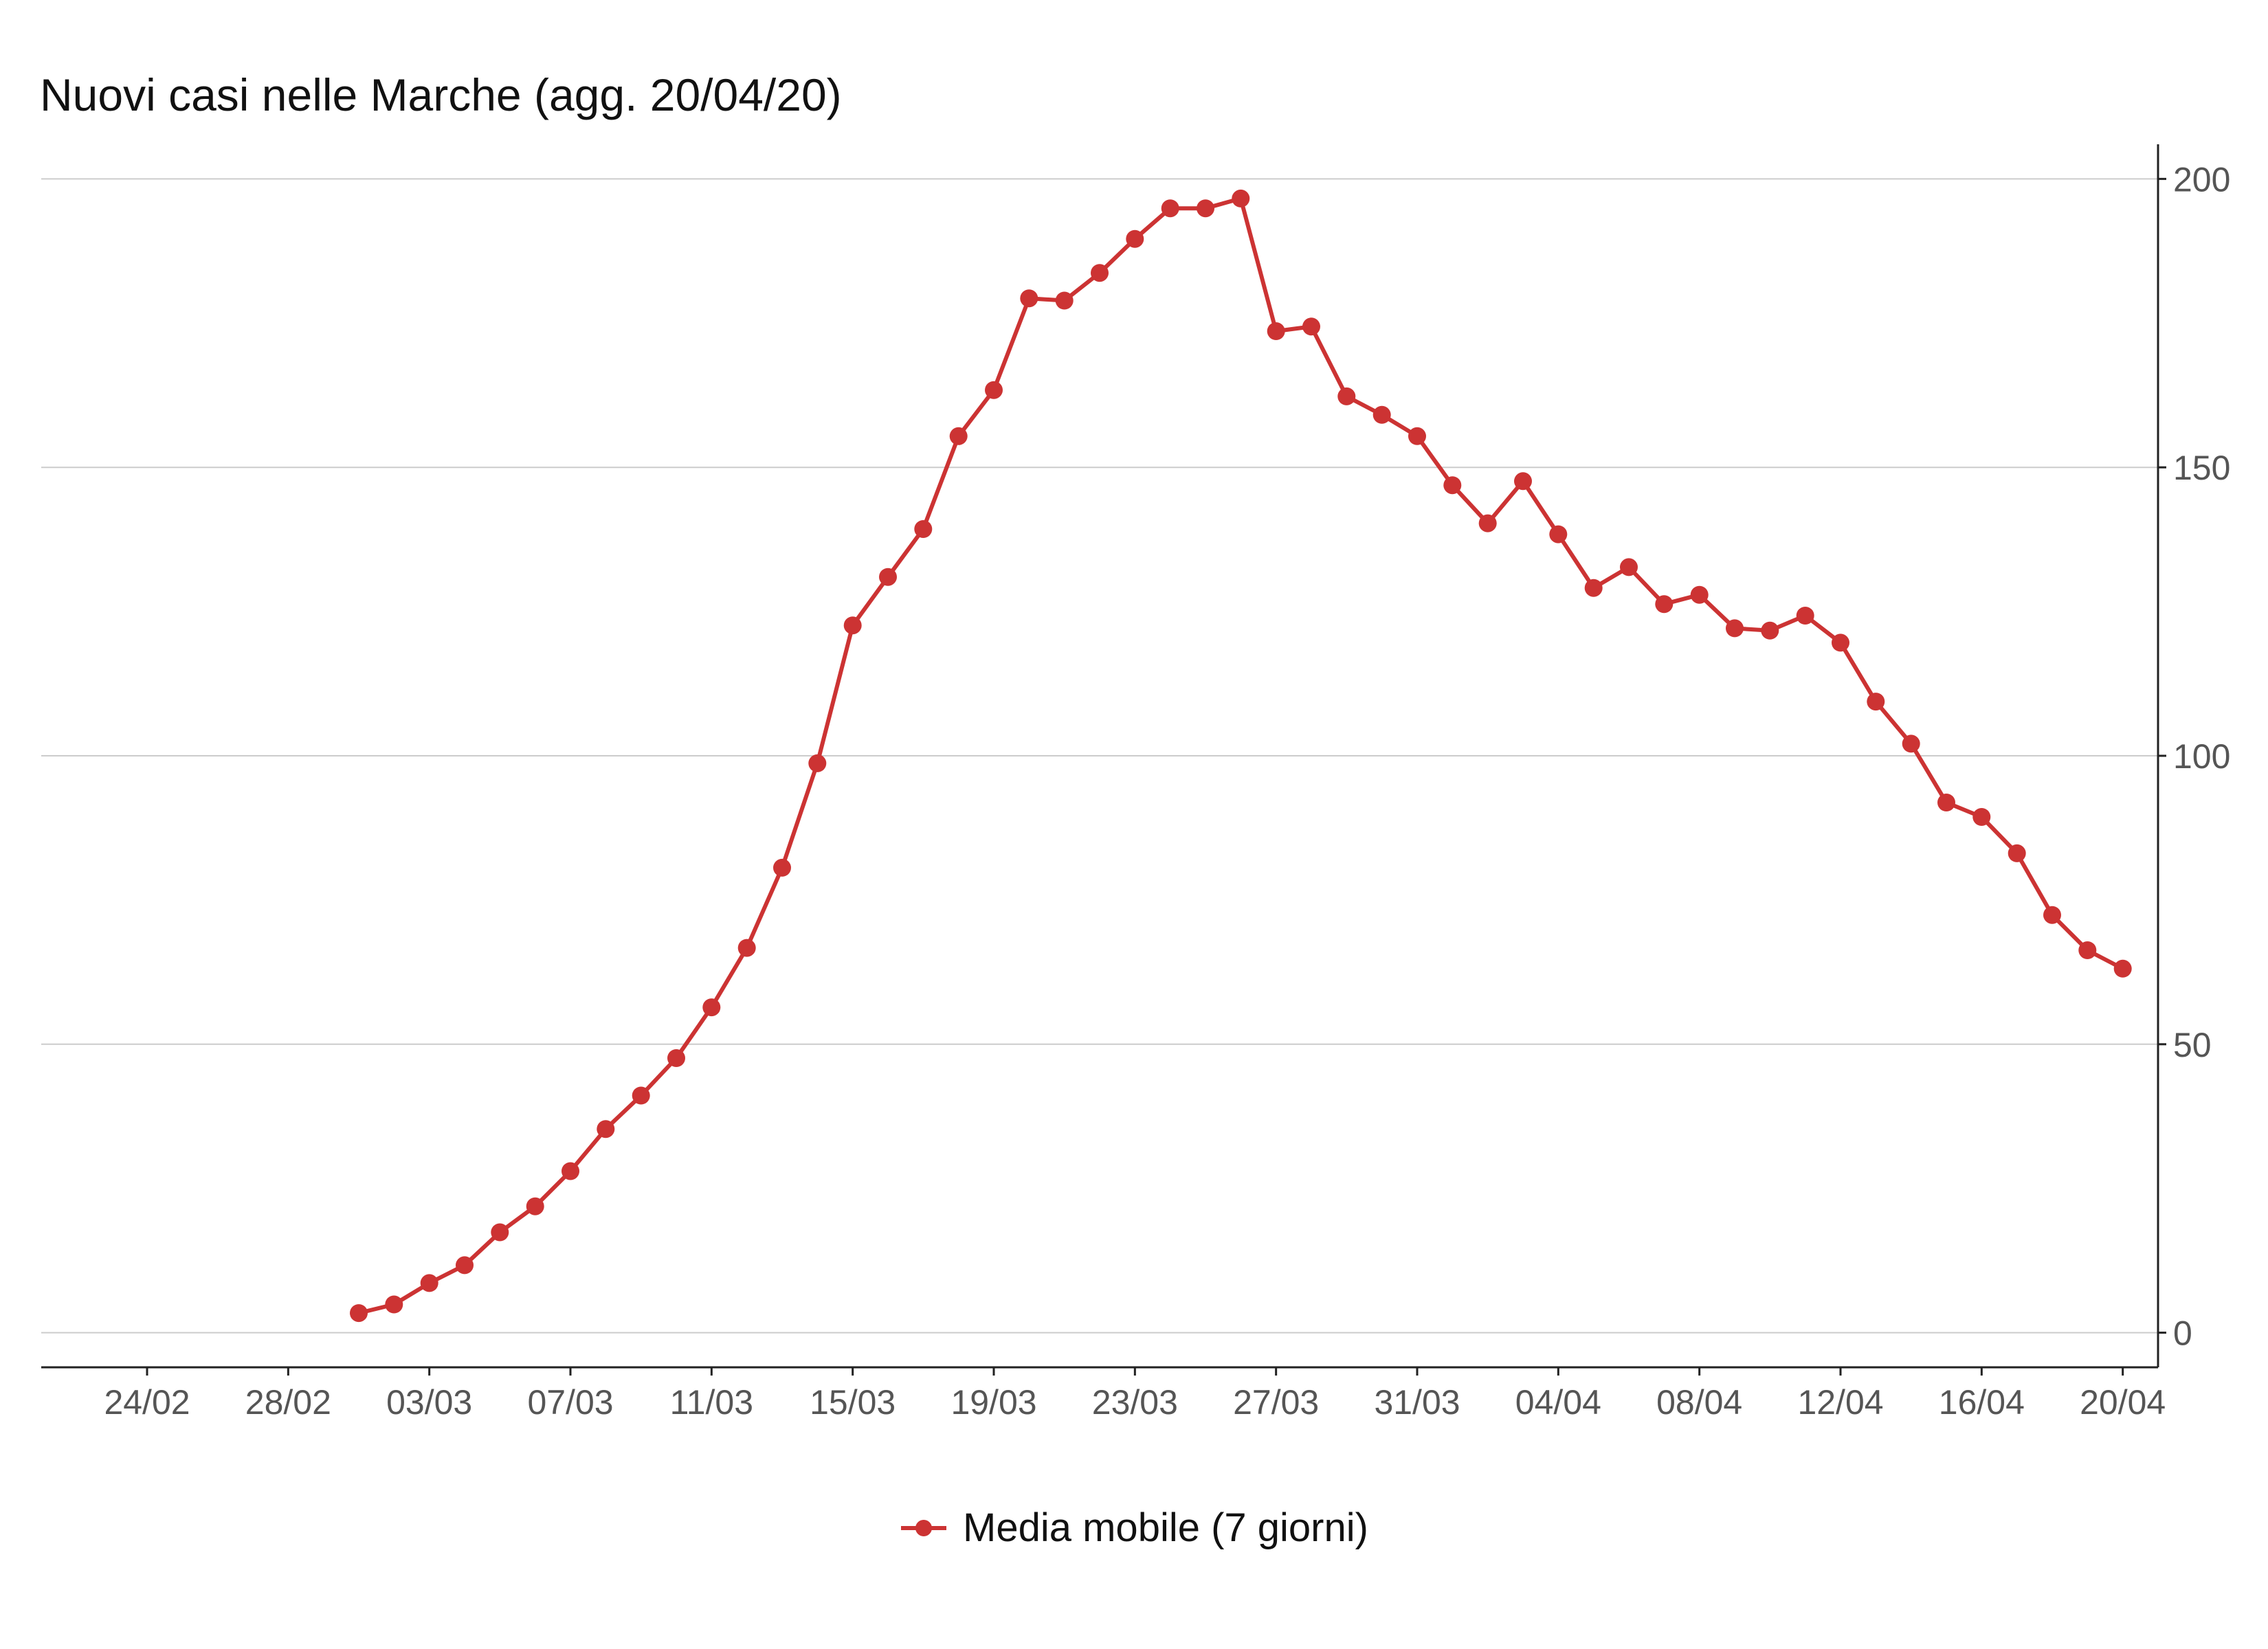 The height and width of the screenshot is (1649, 2268). I want to click on legend: Media mobile (7 giorni), so click(1134, 1528).